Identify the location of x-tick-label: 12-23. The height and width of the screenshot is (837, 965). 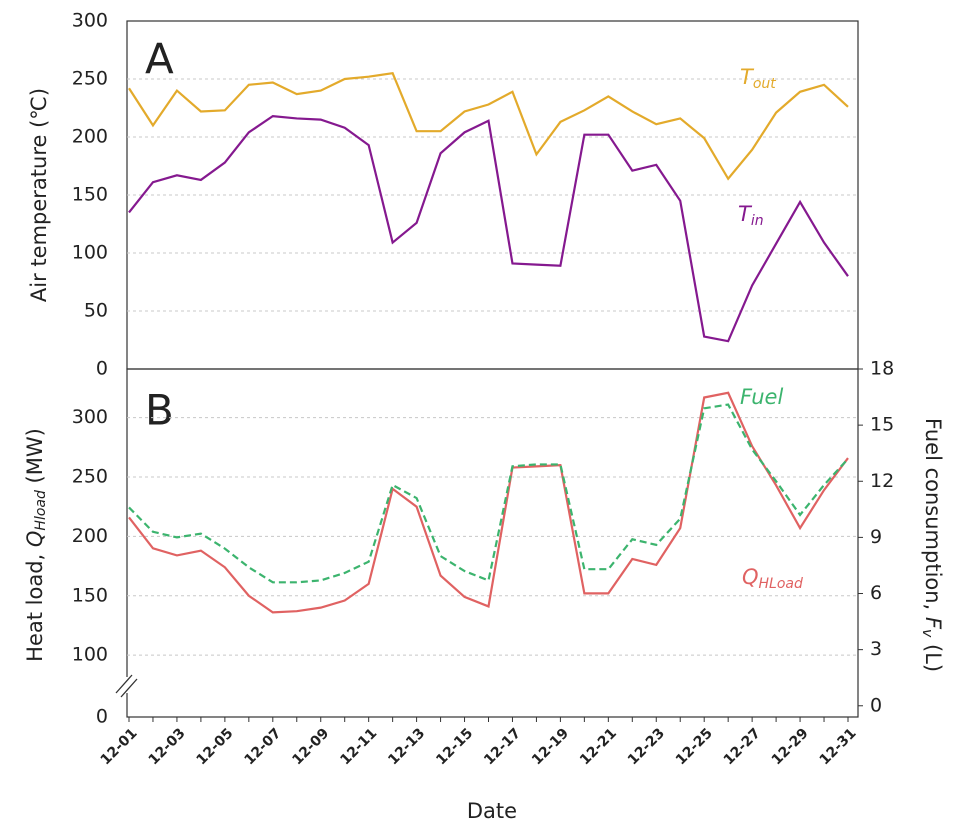
(646, 746).